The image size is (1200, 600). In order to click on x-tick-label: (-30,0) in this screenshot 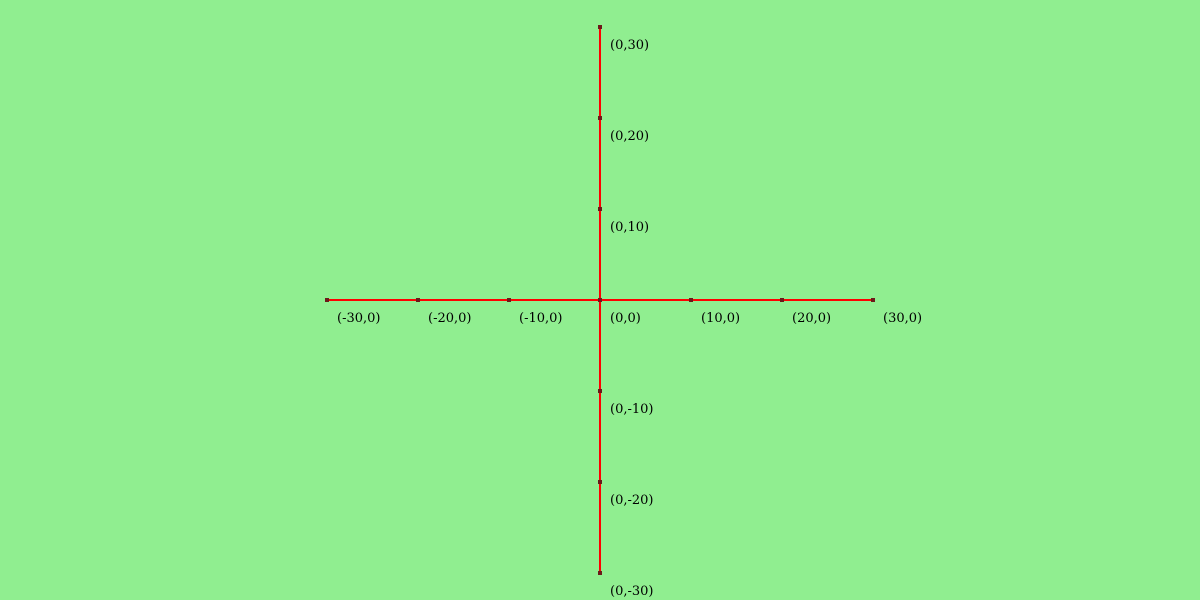, I will do `click(358, 318)`.